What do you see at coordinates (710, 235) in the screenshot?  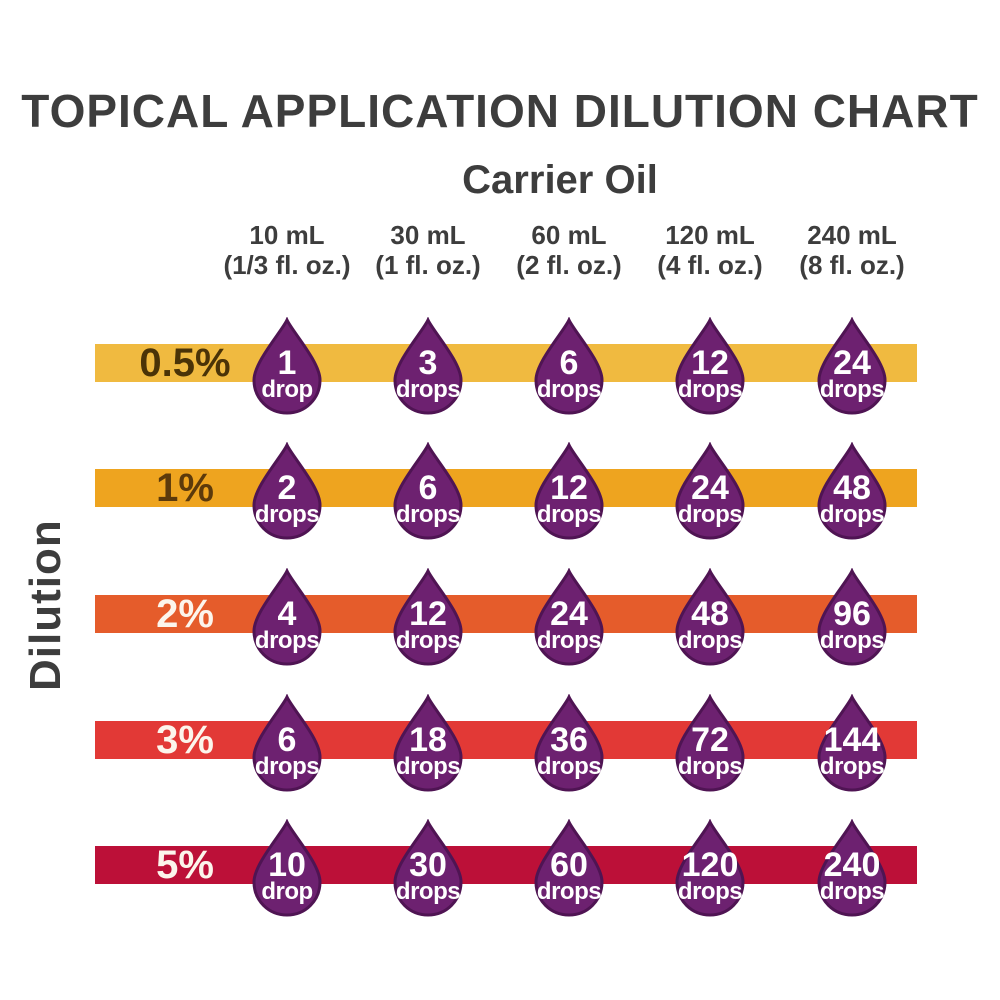 I see `column-header-ml: 120 mL` at bounding box center [710, 235].